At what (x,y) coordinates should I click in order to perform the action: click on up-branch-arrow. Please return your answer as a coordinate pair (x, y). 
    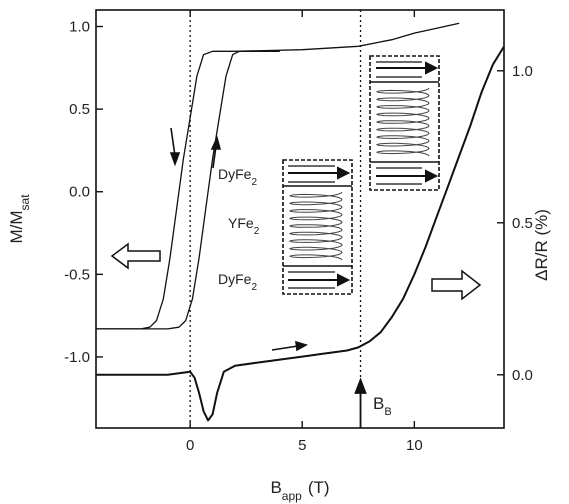
    Looking at the image, I should click on (216, 152).